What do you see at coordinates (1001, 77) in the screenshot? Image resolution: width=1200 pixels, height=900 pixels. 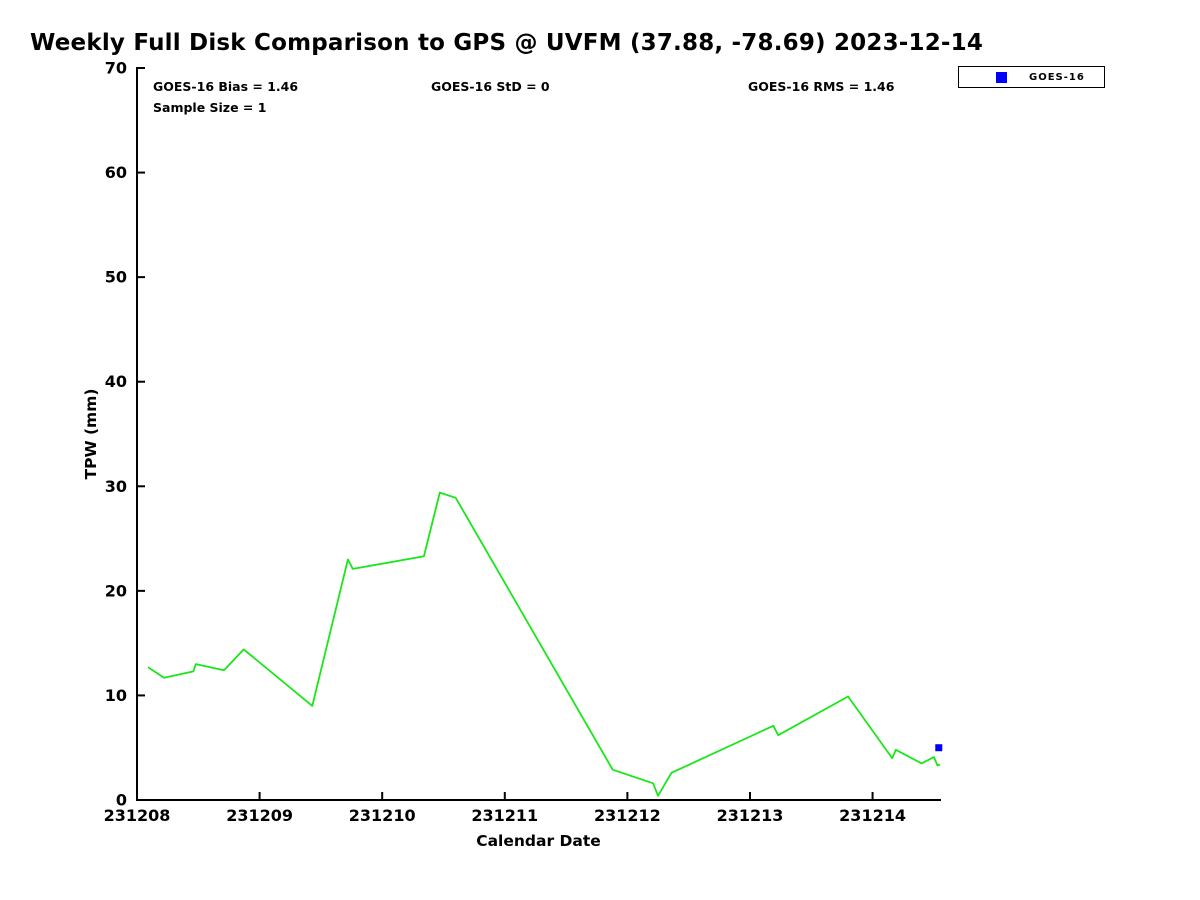 I see `legend-square-marker-icon` at bounding box center [1001, 77].